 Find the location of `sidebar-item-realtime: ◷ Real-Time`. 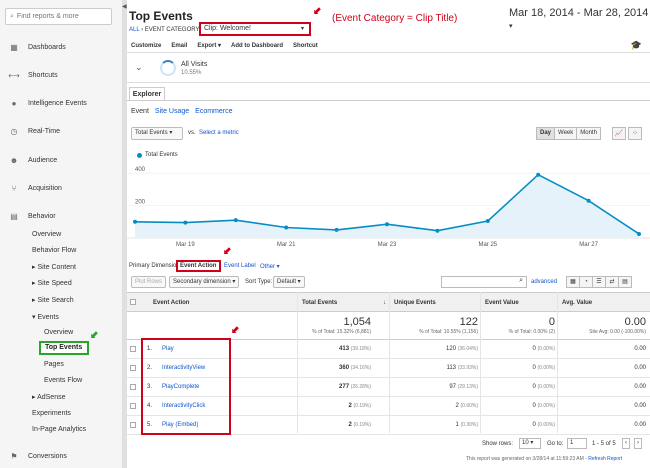

sidebar-item-realtime: ◷ Real-Time is located at coordinates (61, 131).